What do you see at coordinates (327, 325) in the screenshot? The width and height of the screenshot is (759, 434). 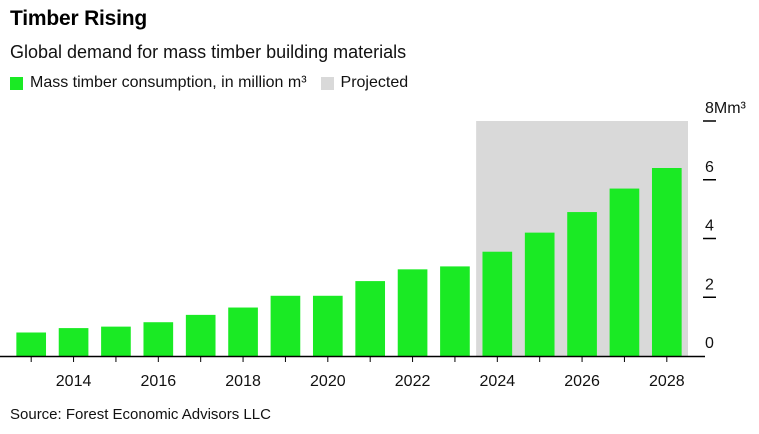 I see `bar-2020` at bounding box center [327, 325].